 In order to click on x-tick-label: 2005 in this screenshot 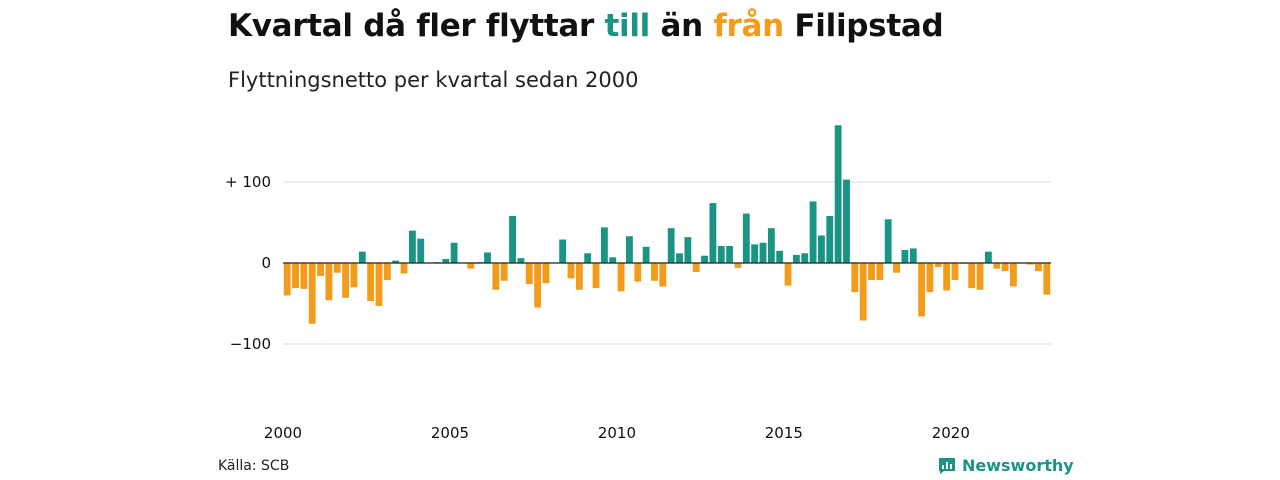, I will do `click(450, 433)`.